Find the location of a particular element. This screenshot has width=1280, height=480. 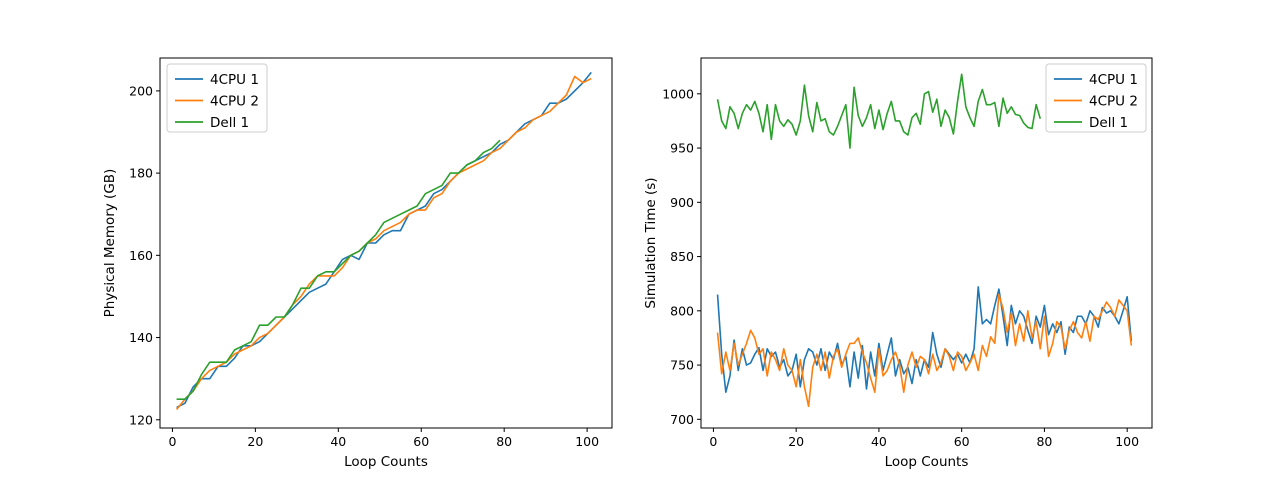

y-tick-label: 900 is located at coordinates (682, 202).